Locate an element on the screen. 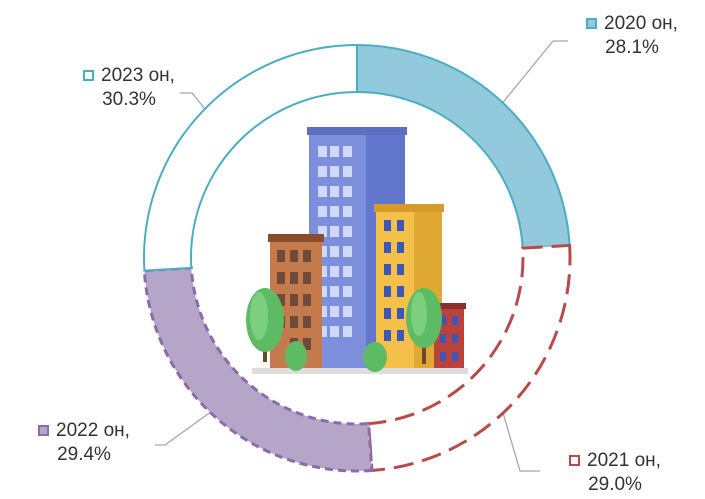 Image resolution: width=705 pixels, height=499 pixels. data-label-2020-он: 2020 он, 28.1% is located at coordinates (632, 36).